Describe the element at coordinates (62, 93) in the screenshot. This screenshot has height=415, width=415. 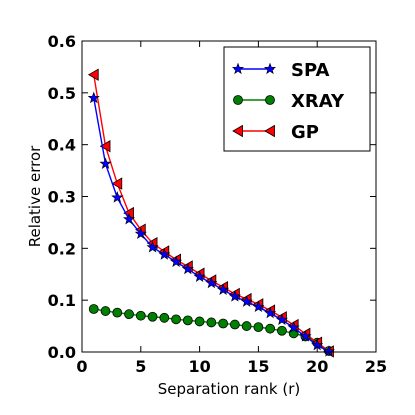
I see `y-tick-label: 0.5` at that location.